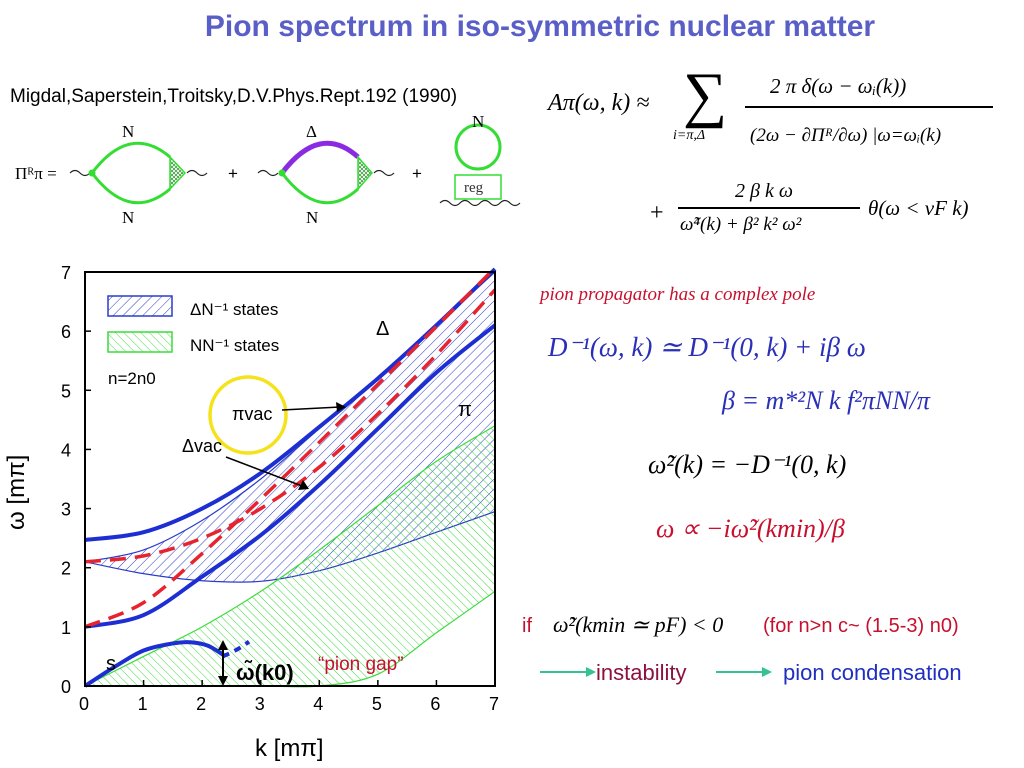 This screenshot has width=1024, height=768. Describe the element at coordinates (66, 332) in the screenshot. I see `y-tick-label: 6` at that location.